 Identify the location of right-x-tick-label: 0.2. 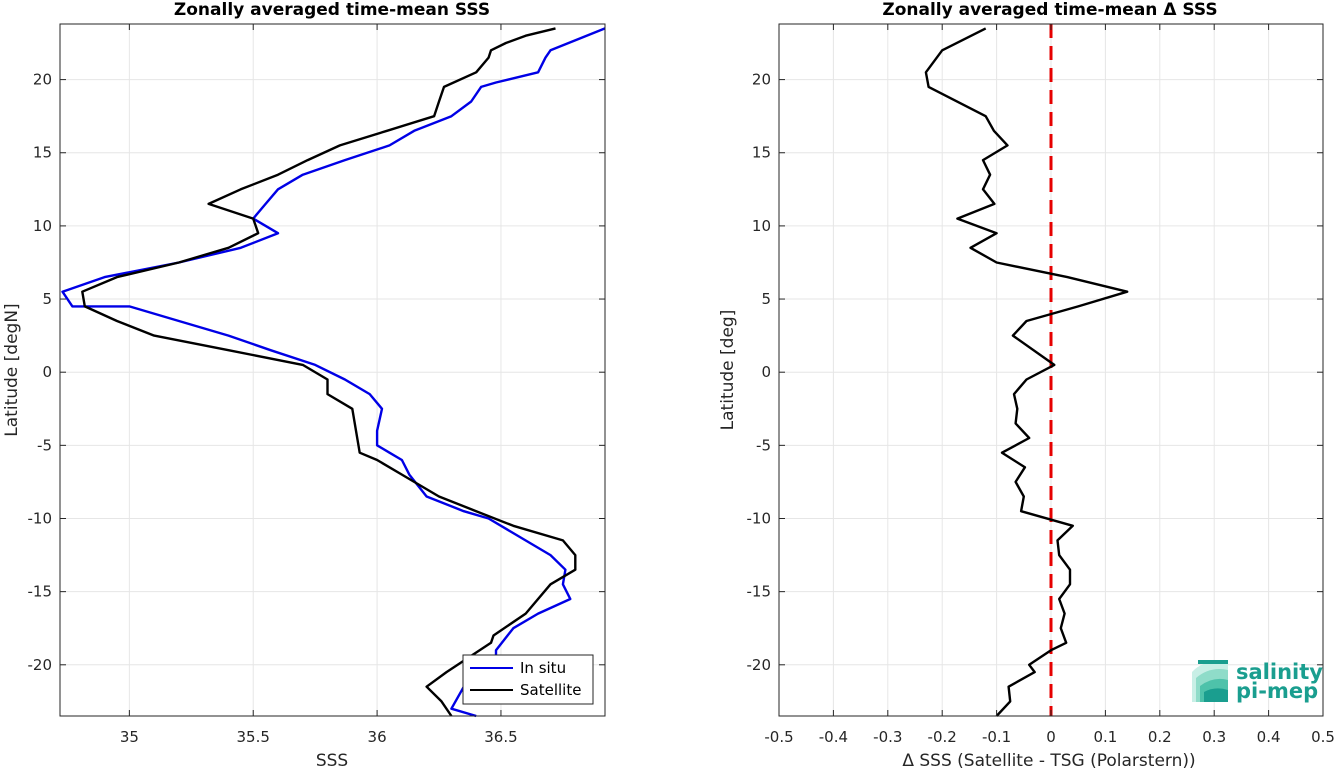
(1160, 737).